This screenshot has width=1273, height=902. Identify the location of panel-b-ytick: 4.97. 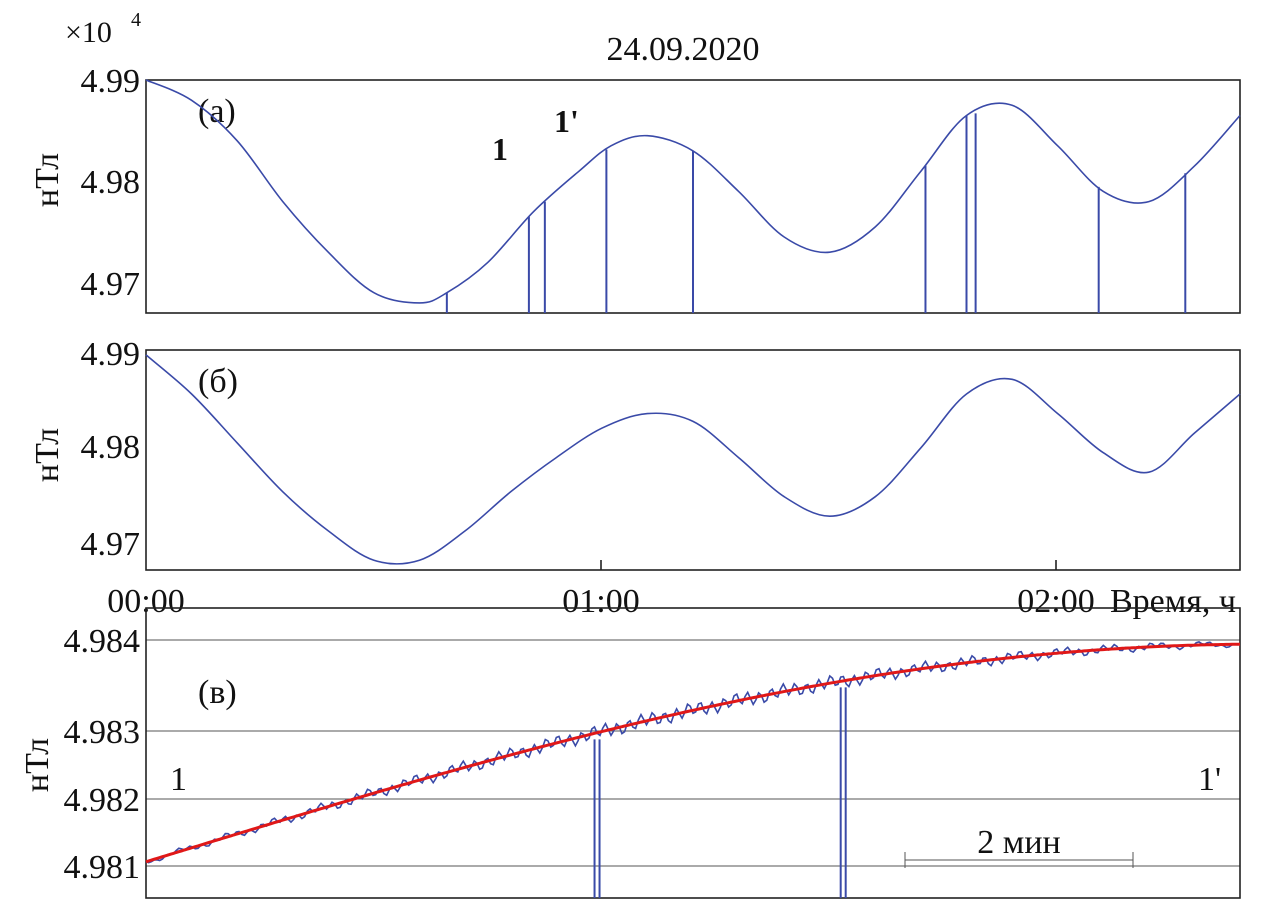
(111, 544).